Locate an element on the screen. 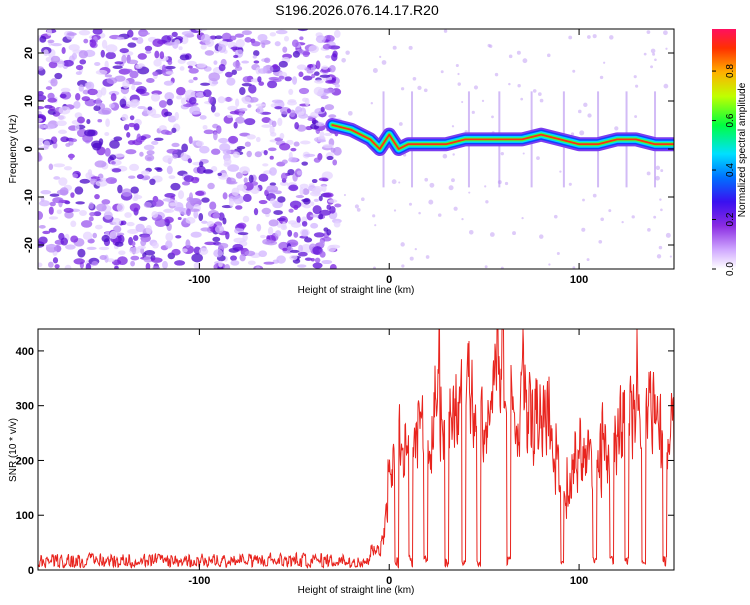 This screenshot has width=750, height=605. spec-ytick-label: -20 is located at coordinates (29, 245).